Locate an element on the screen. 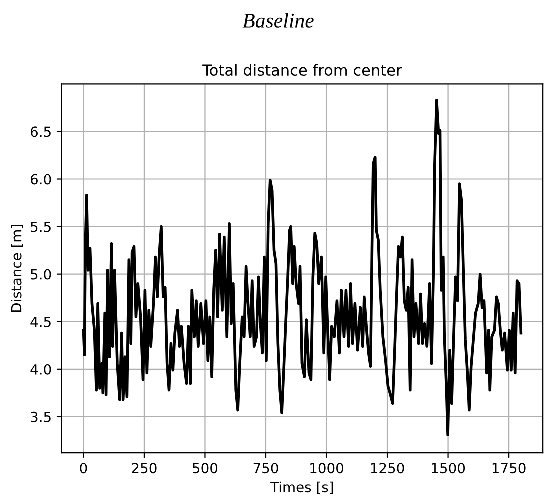 The height and width of the screenshot is (504, 557). chart-subtitle: Total distance from center is located at coordinates (302, 70).